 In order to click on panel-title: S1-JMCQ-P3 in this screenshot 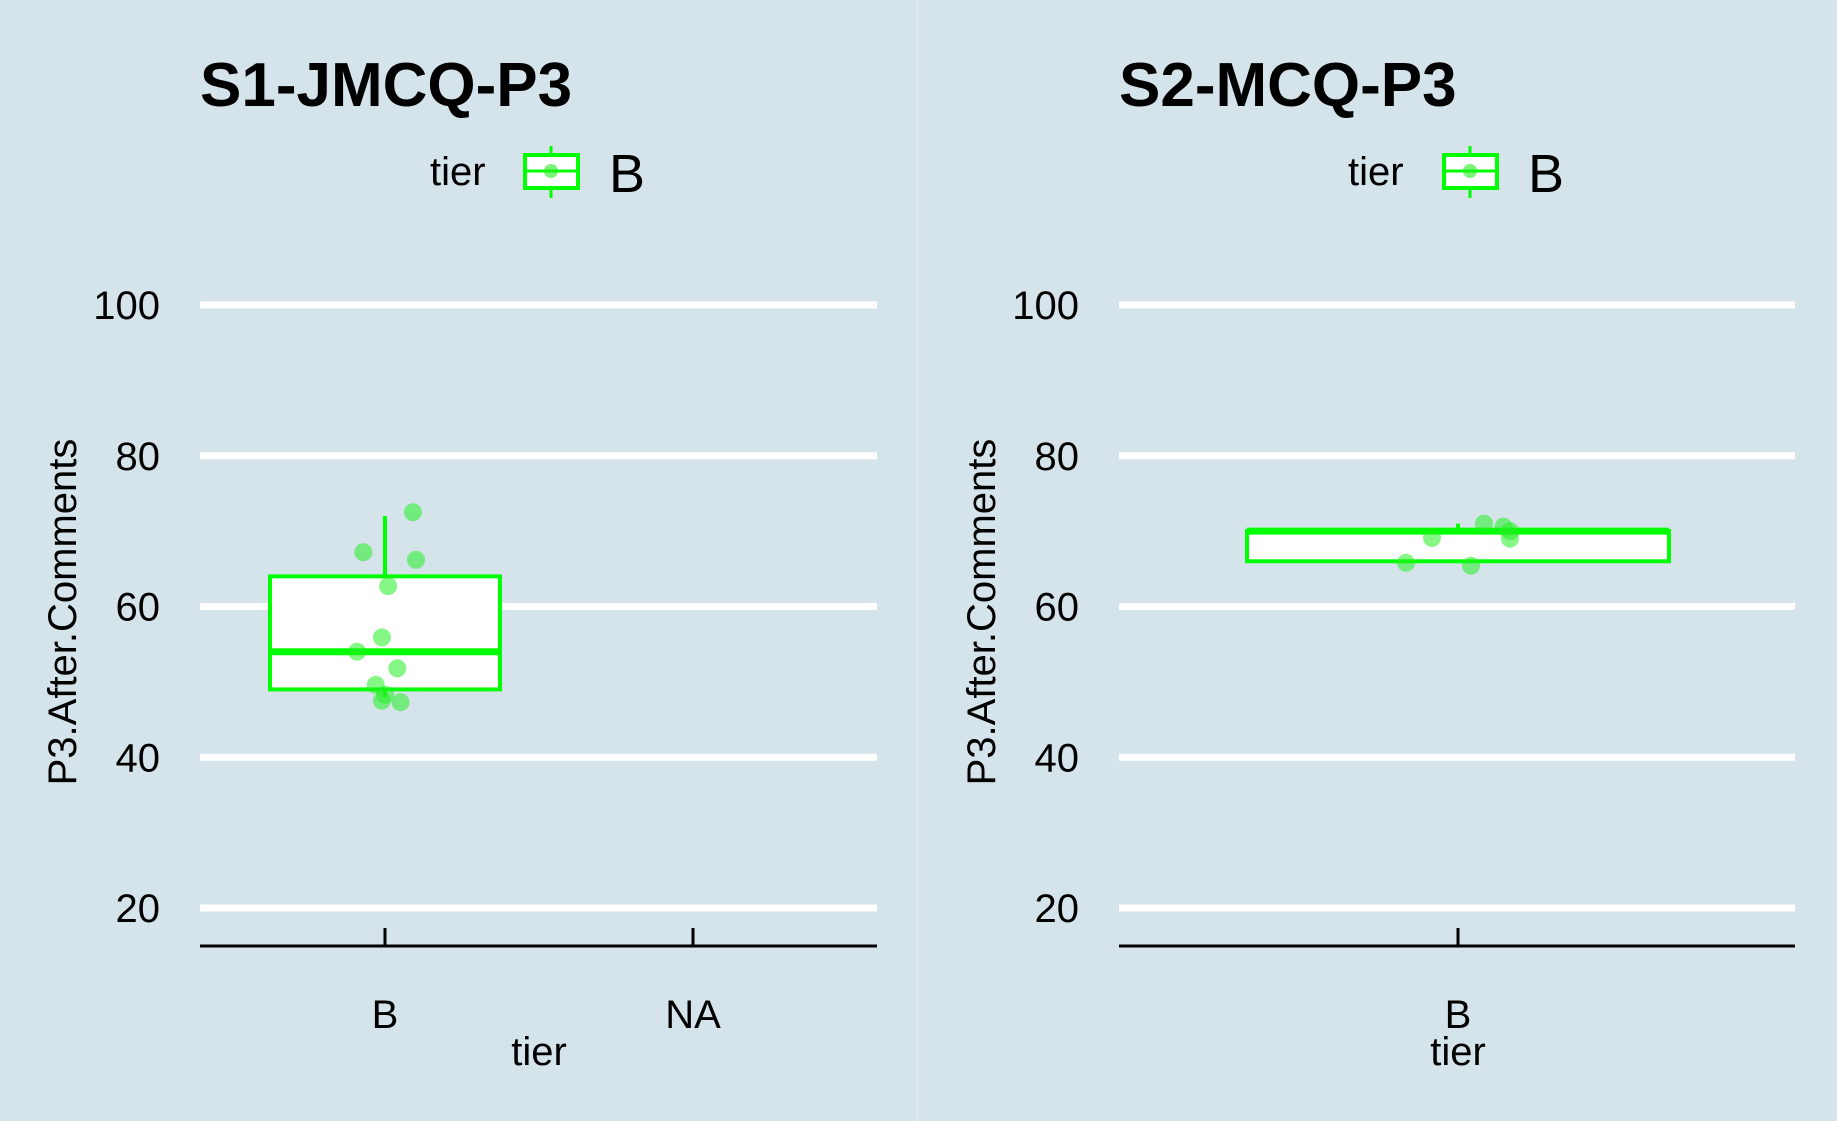, I will do `click(386, 85)`.